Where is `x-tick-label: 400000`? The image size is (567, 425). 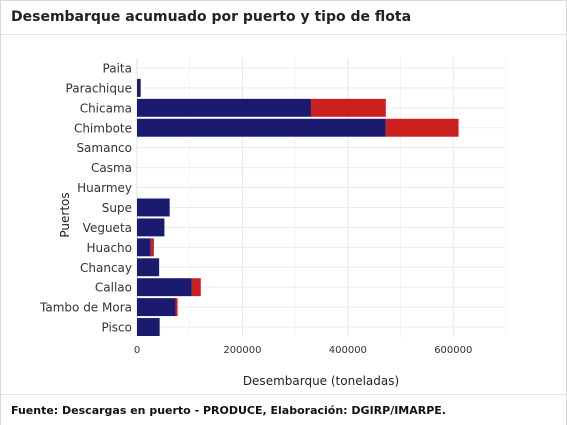
x-tick-label: 400000 is located at coordinates (348, 350).